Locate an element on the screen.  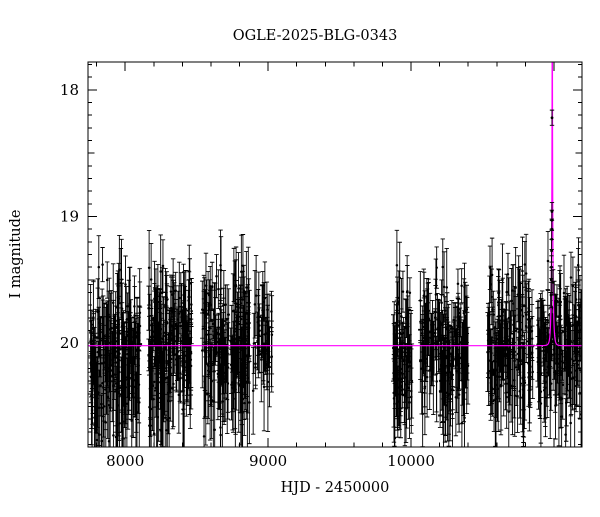
y-tick-label: 19 is located at coordinates (69, 217).